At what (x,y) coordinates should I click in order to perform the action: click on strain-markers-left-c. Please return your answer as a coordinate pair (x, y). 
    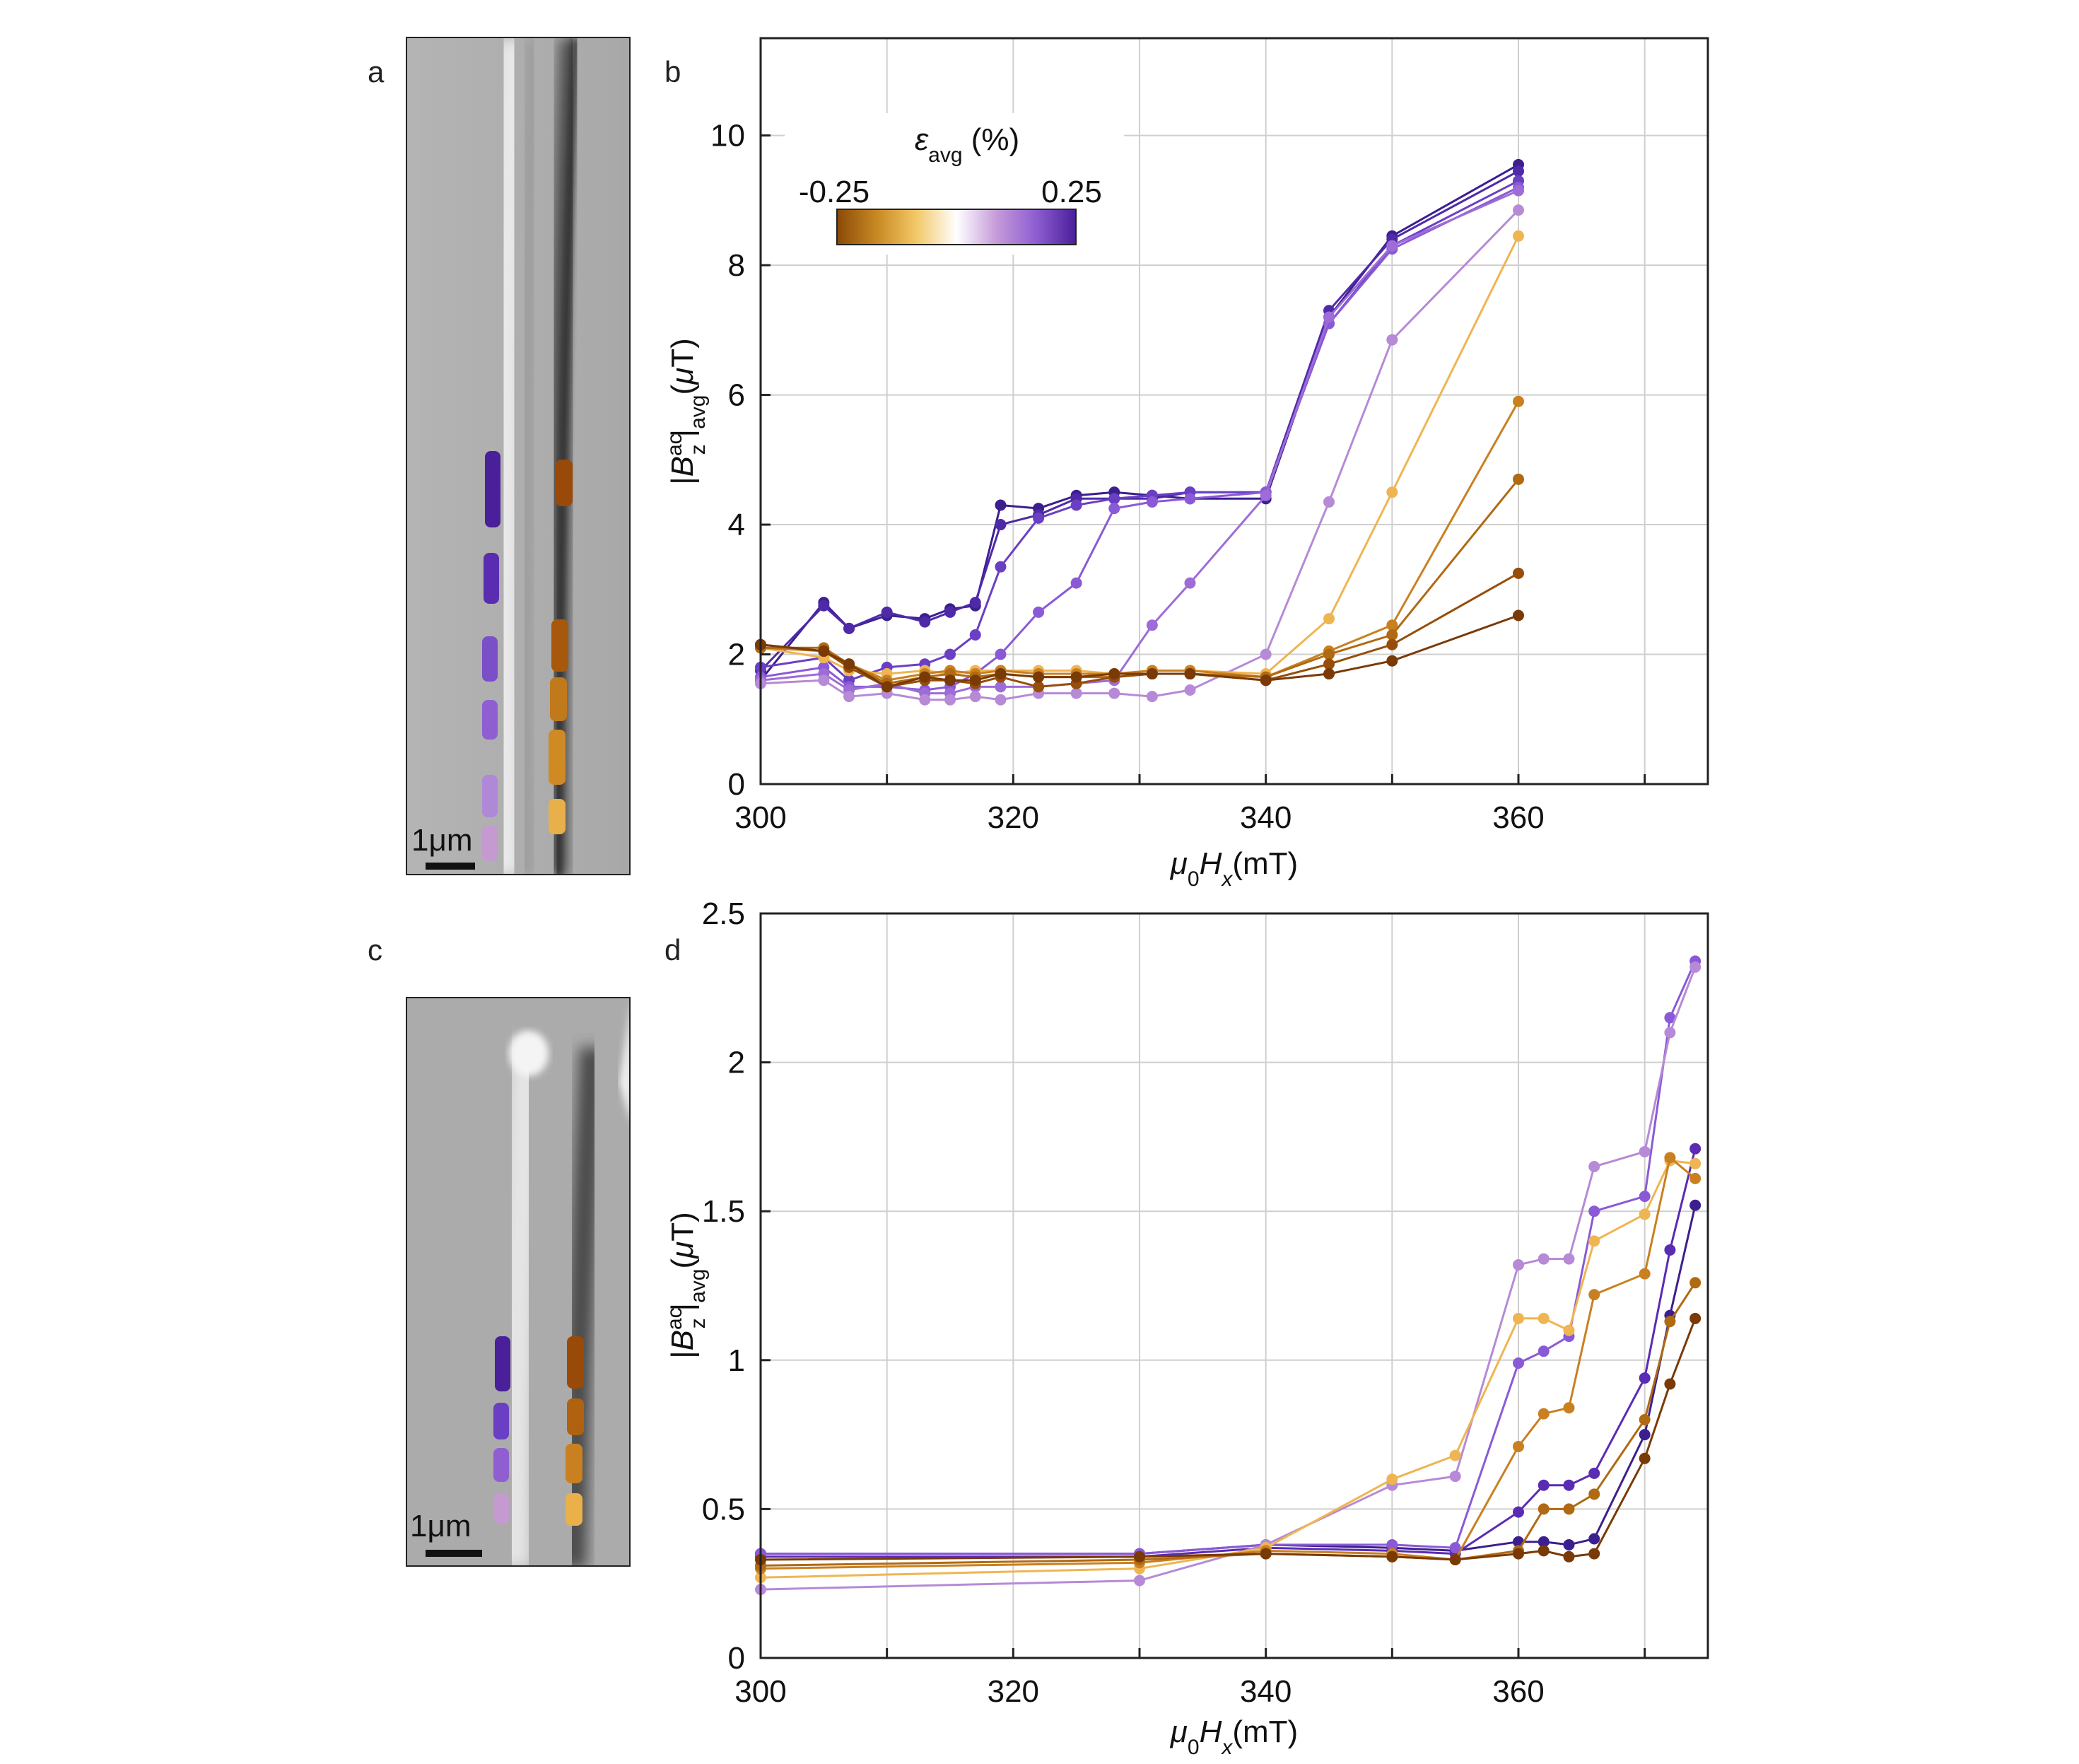
    Looking at the image, I should click on (501, 1430).